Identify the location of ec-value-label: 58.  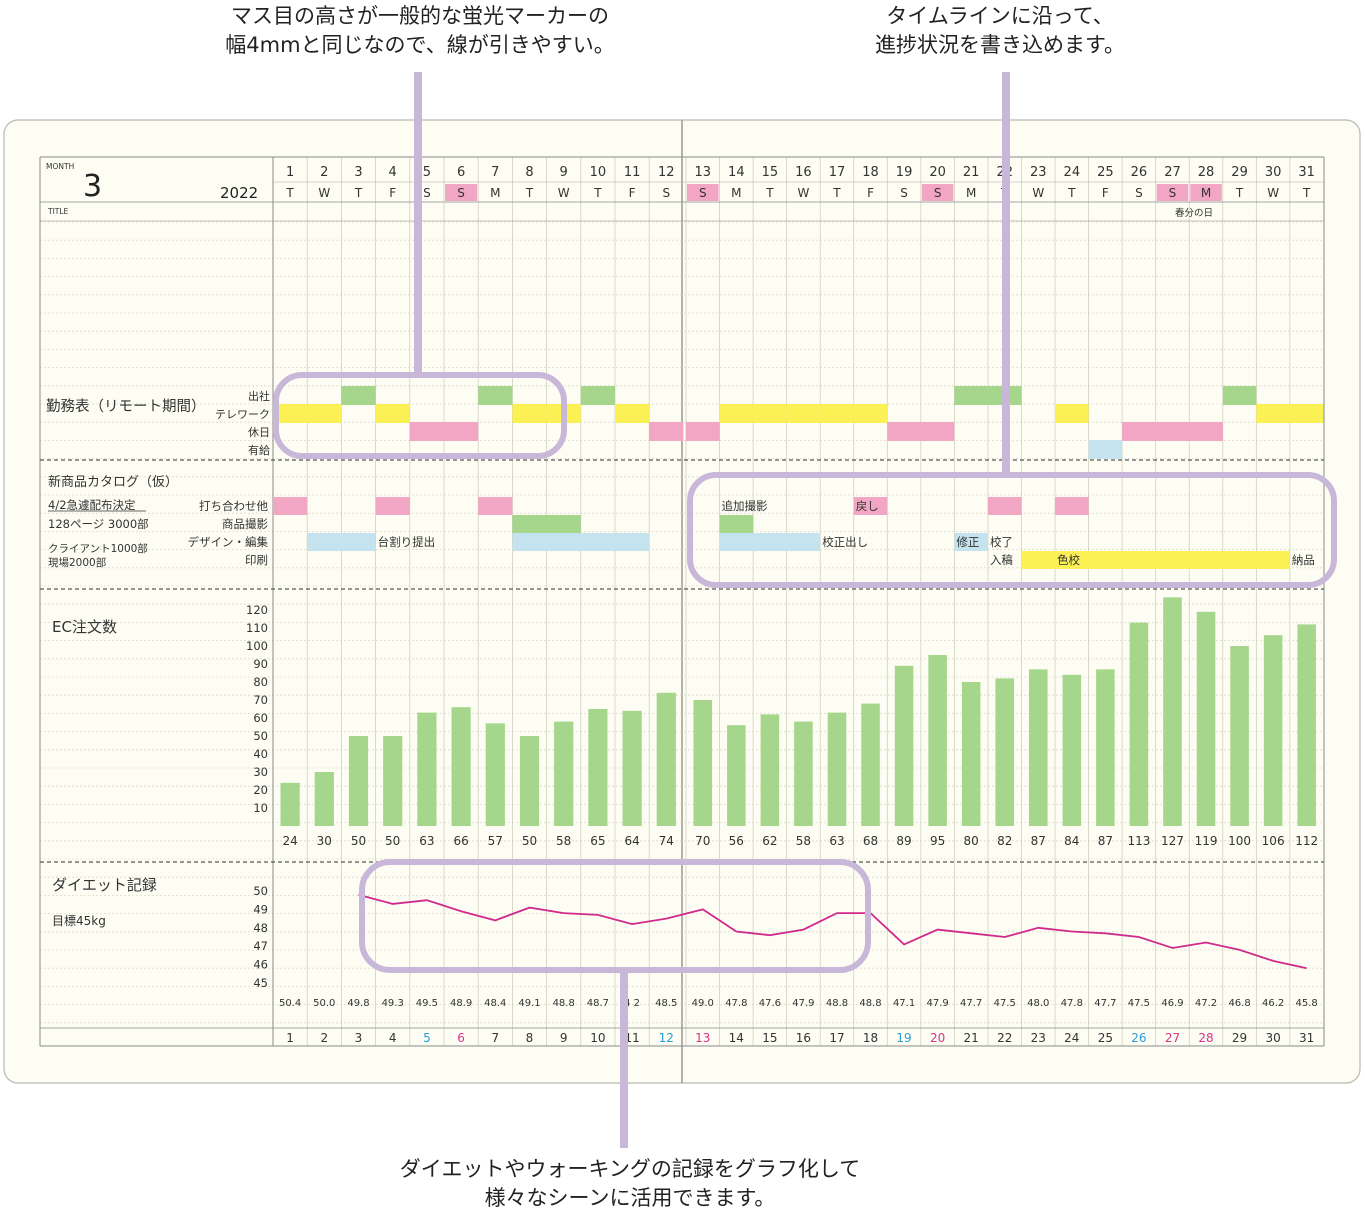
(563, 841).